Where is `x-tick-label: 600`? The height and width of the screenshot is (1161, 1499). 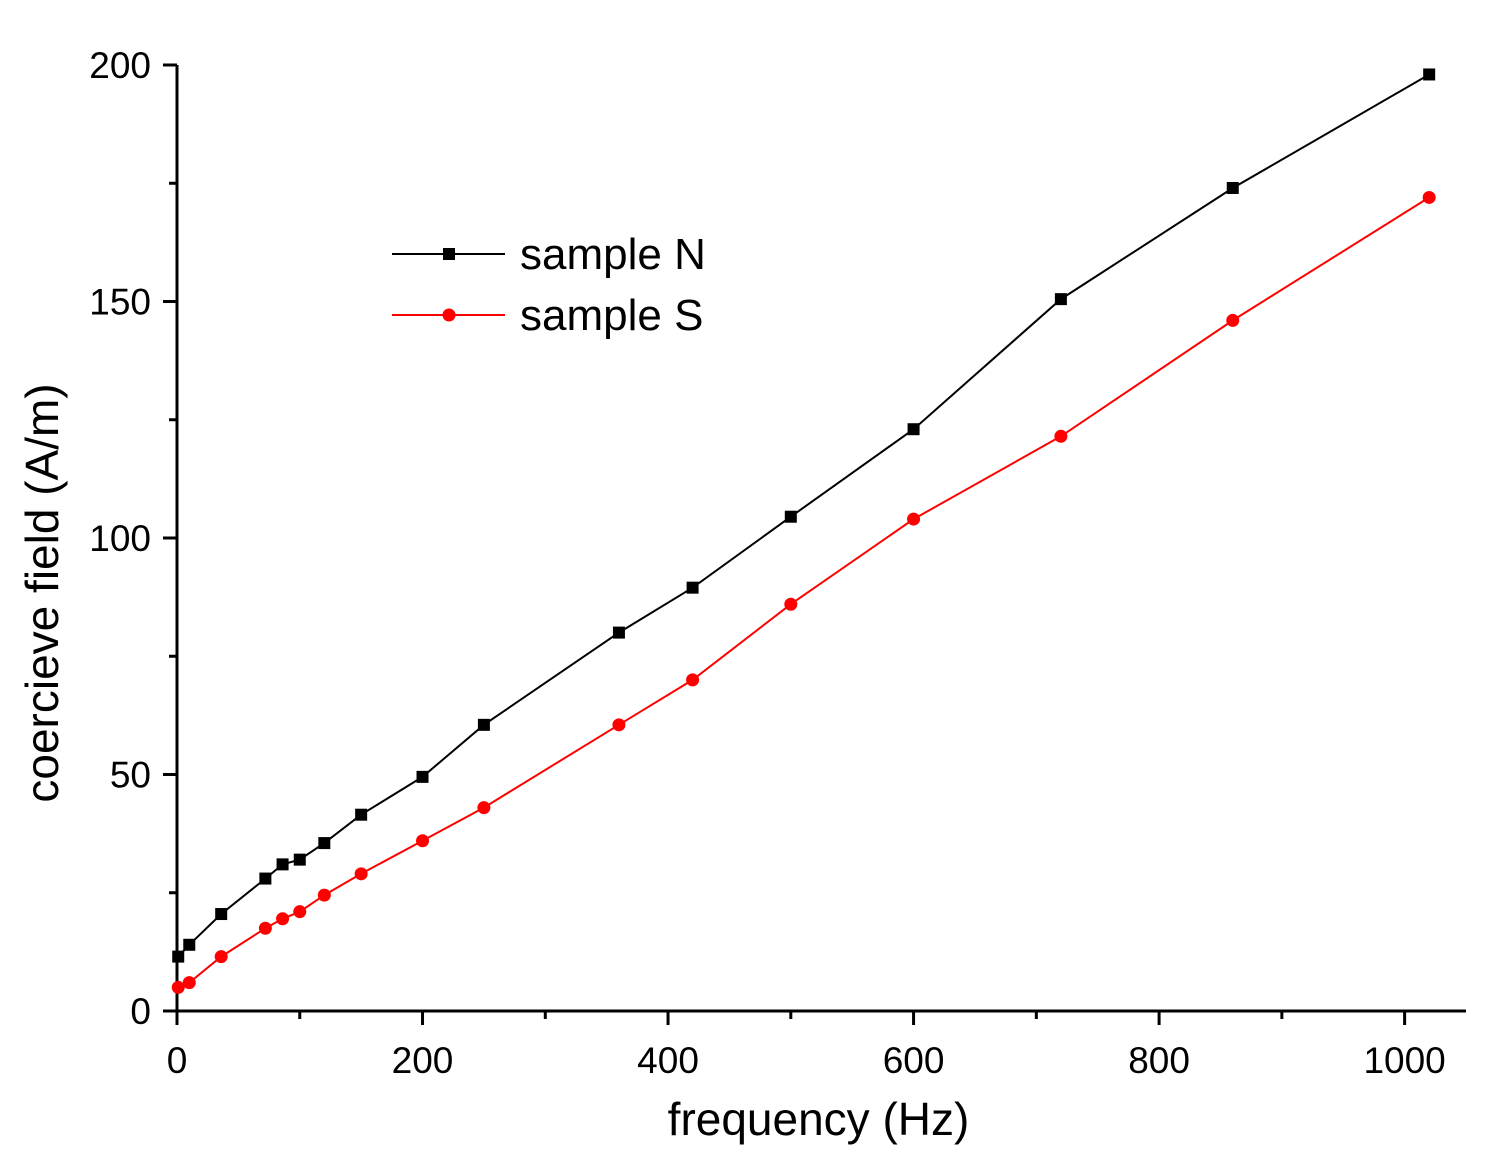
x-tick-label: 600 is located at coordinates (914, 1060).